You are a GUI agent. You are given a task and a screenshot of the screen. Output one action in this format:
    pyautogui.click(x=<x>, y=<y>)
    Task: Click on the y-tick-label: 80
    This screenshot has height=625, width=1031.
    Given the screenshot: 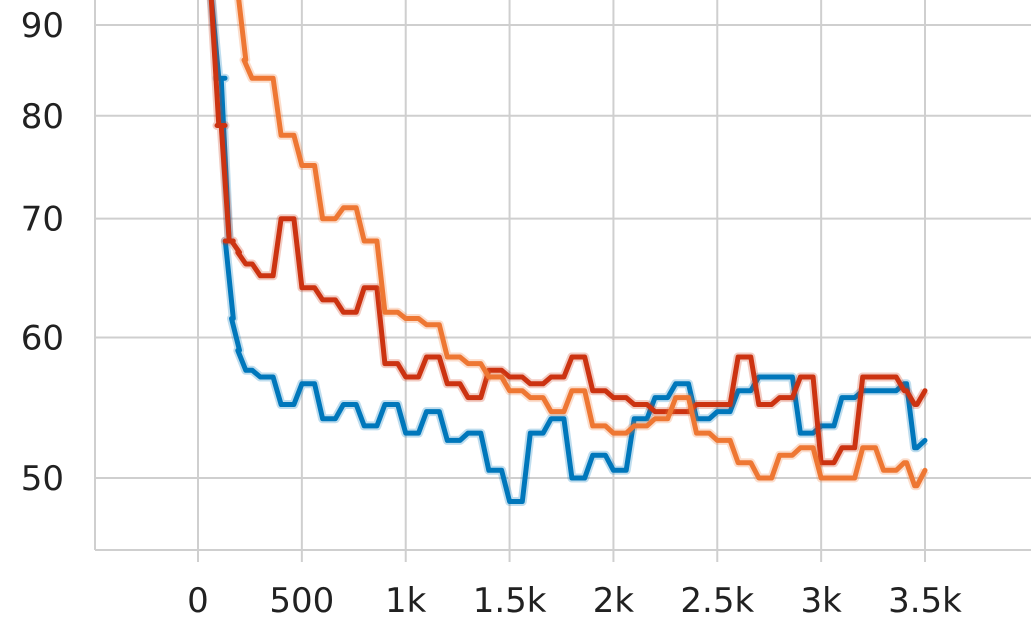 What is the action you would take?
    pyautogui.click(x=42, y=117)
    